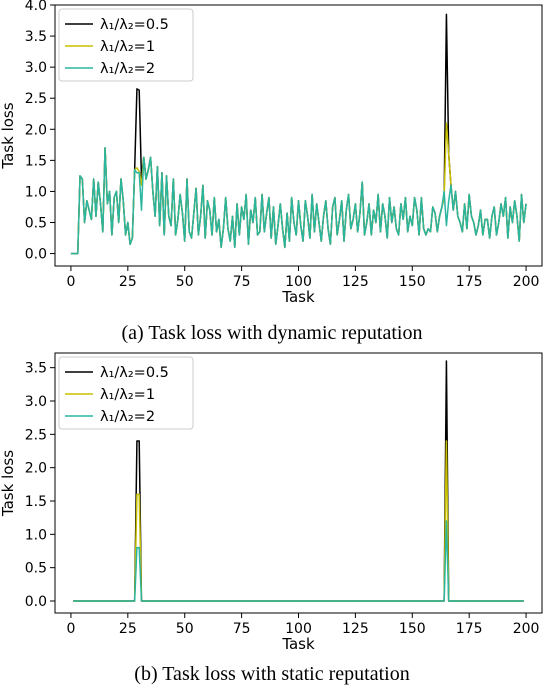 Image resolution: width=544 pixels, height=692 pixels. I want to click on y-tick-label: 4.0, so click(36, 7).